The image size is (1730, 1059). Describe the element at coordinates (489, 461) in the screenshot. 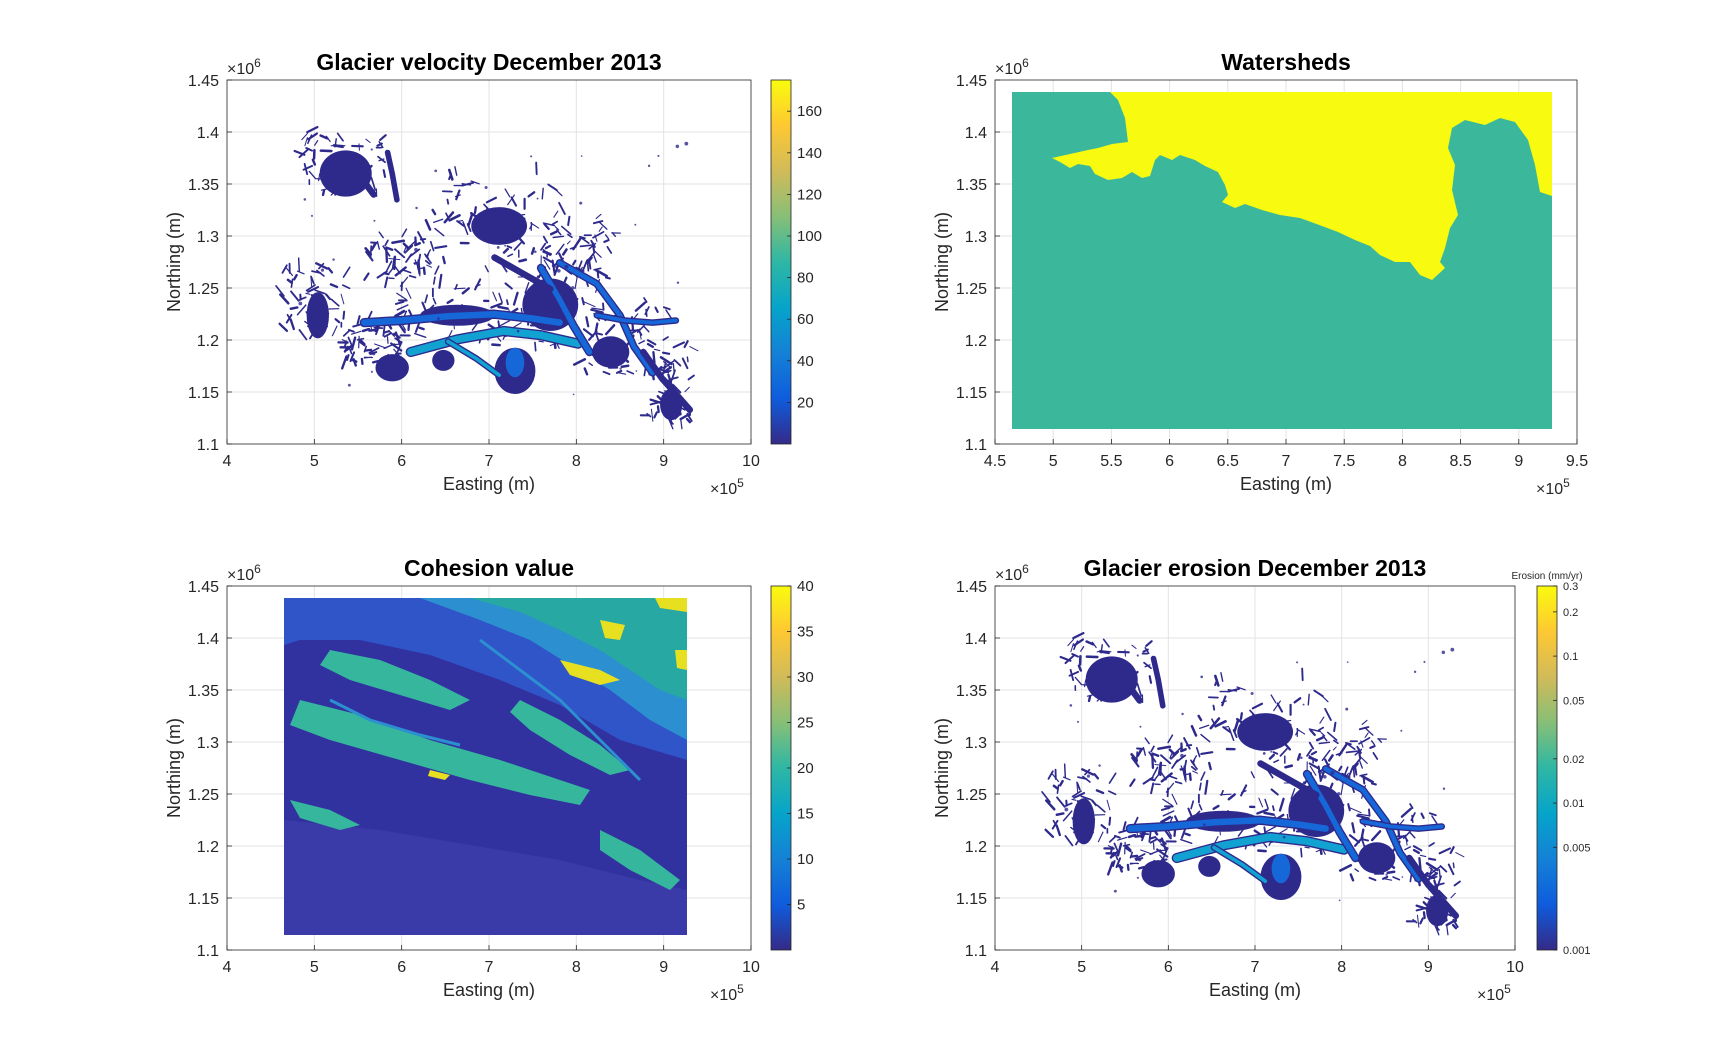

I see `x-tick-label: 7` at that location.